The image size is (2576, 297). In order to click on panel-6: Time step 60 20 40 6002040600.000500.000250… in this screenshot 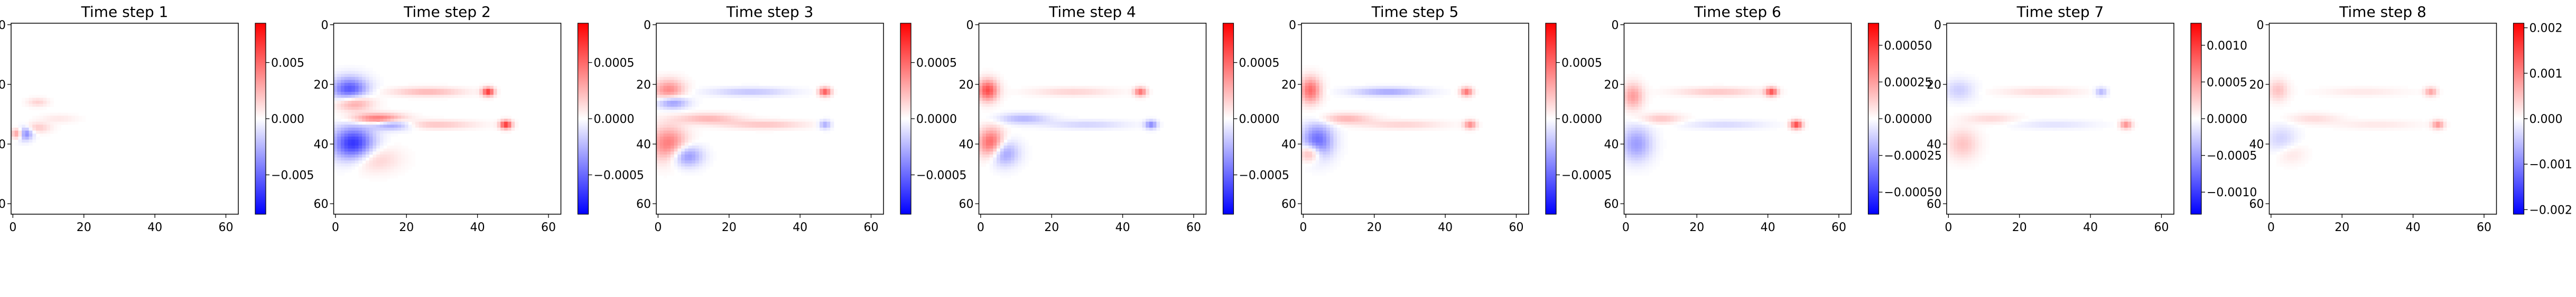, I will do `click(1773, 118)`.